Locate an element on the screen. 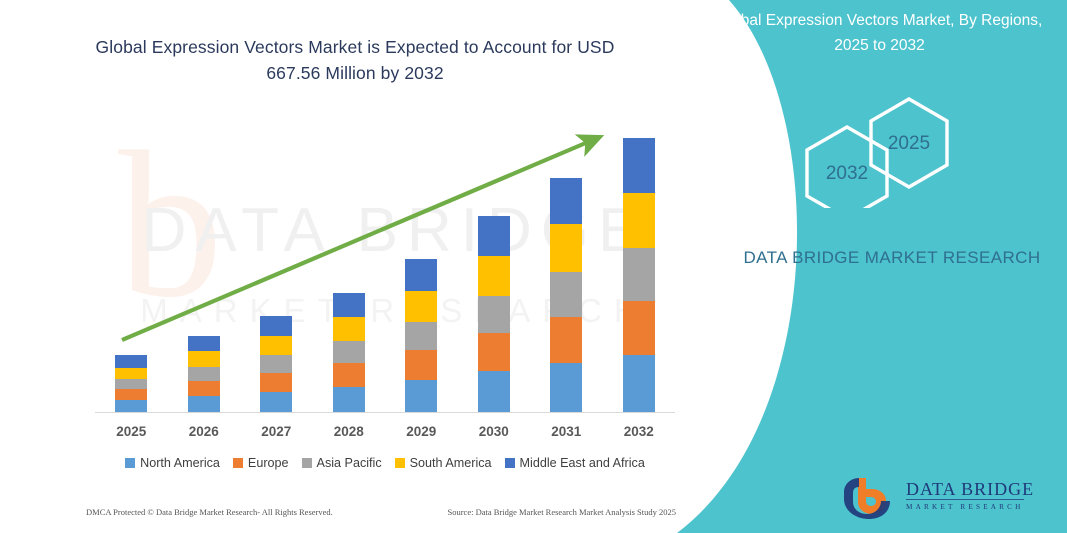 The height and width of the screenshot is (533, 1067). legend-item: South America is located at coordinates (443, 463).